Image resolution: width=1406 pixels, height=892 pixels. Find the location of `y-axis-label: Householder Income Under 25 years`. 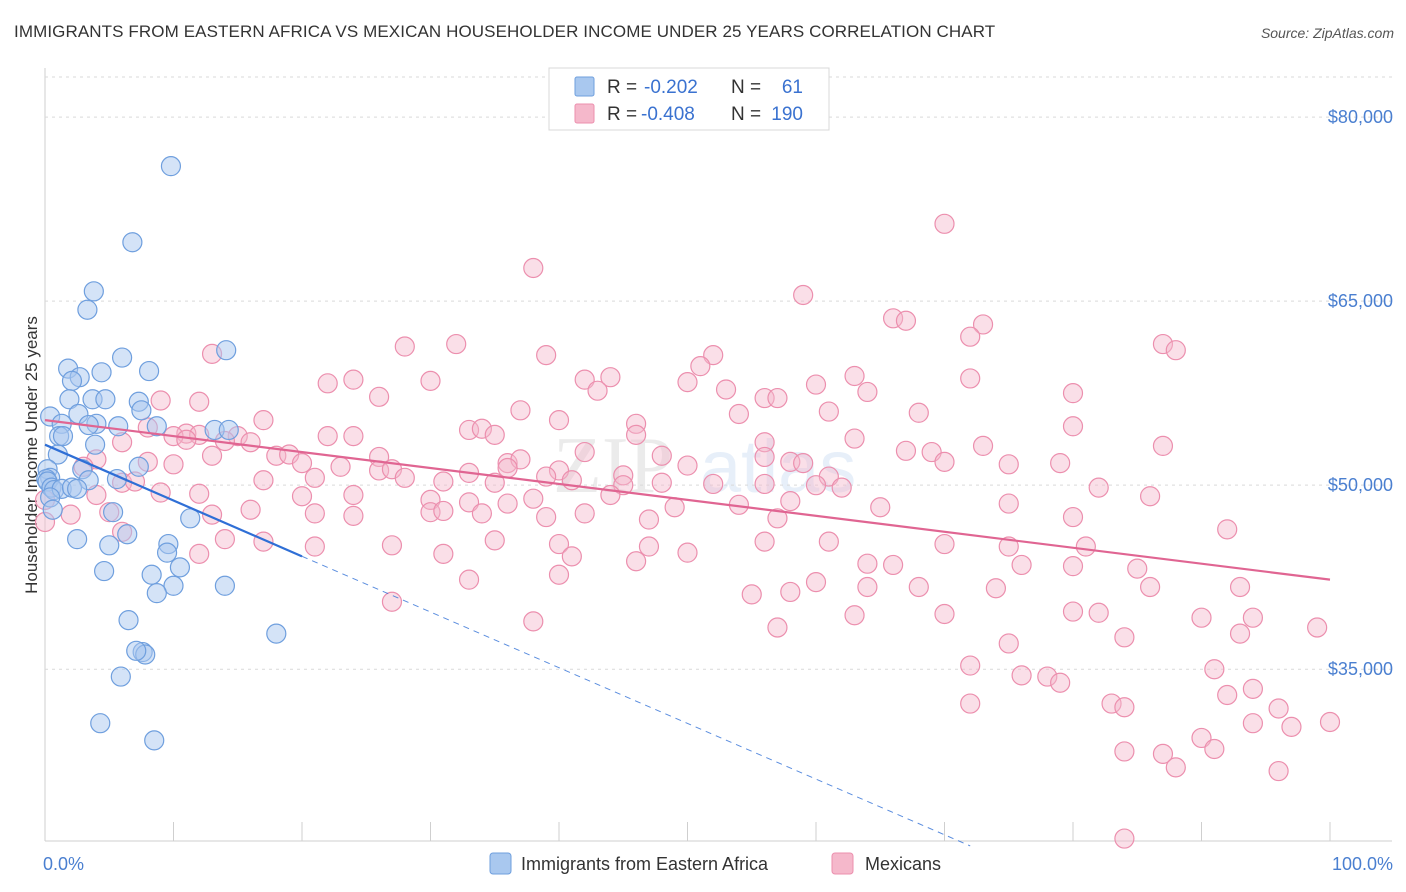

y-axis-label: Householder Income Under 25 years is located at coordinates (31, 455).